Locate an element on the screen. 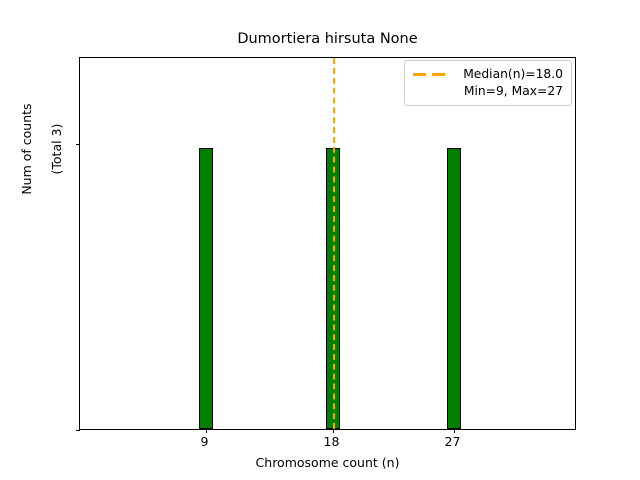 This screenshot has height=480, width=640. xtick-label-27: 27 is located at coordinates (452, 441).